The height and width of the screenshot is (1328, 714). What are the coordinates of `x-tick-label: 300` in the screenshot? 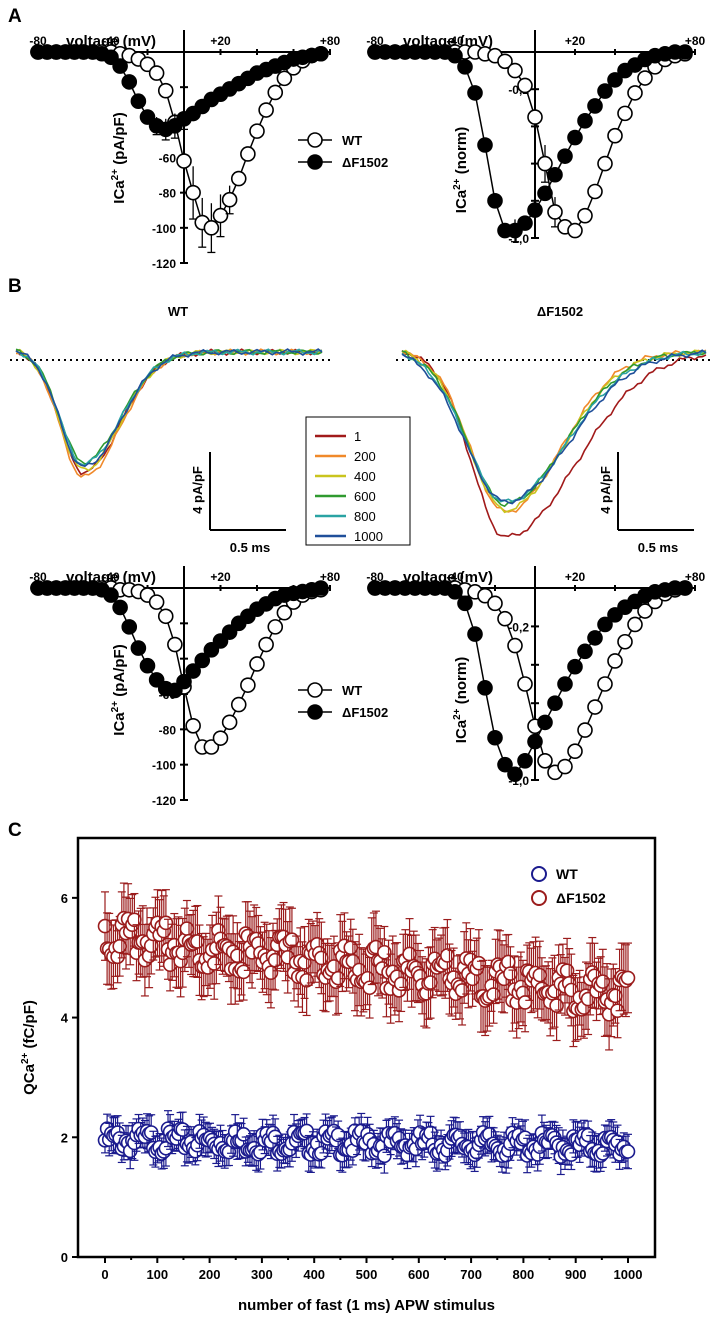 It's located at (262, 1274).